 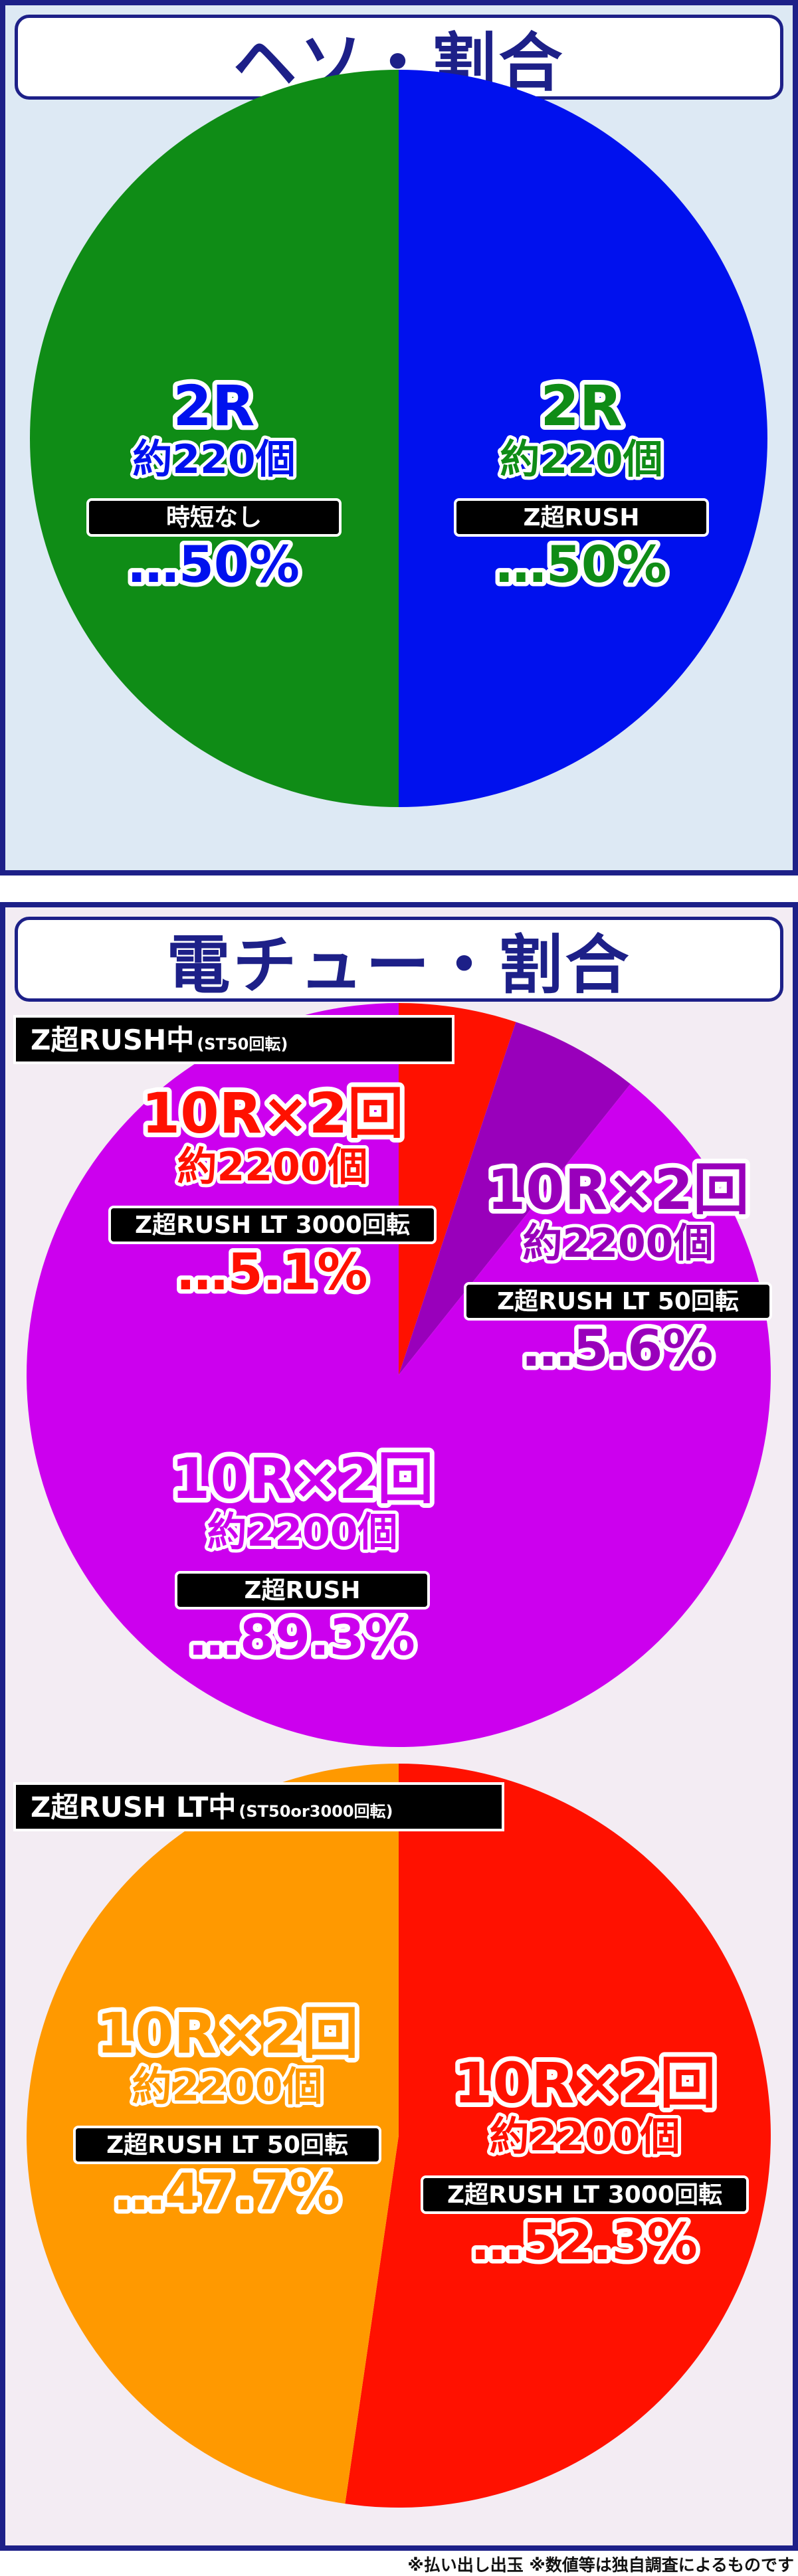 I want to click on pie2-rounds-0: 10R×2回, so click(x=585, y=2083).